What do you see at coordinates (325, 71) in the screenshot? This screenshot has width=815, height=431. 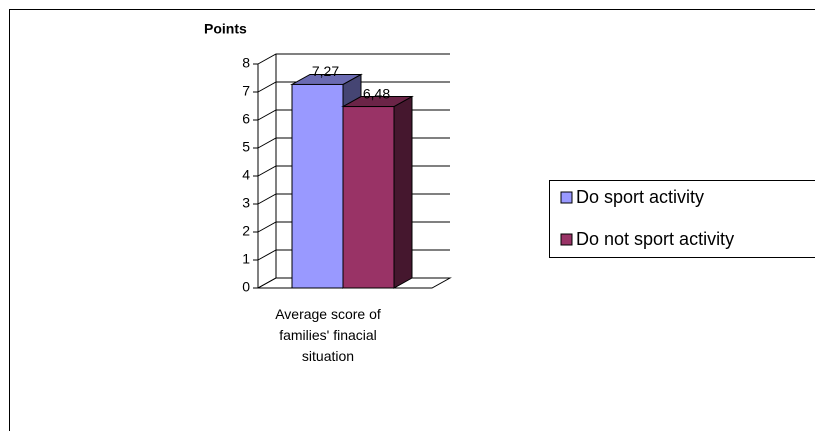 I see `value-label: 7,27` at bounding box center [325, 71].